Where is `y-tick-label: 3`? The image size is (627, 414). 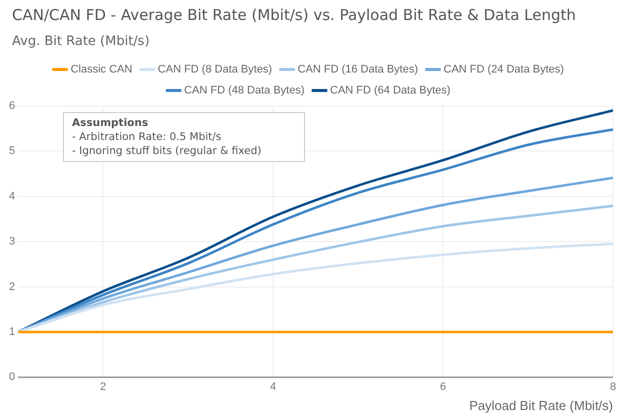 y-tick-label: 3 is located at coordinates (12, 242).